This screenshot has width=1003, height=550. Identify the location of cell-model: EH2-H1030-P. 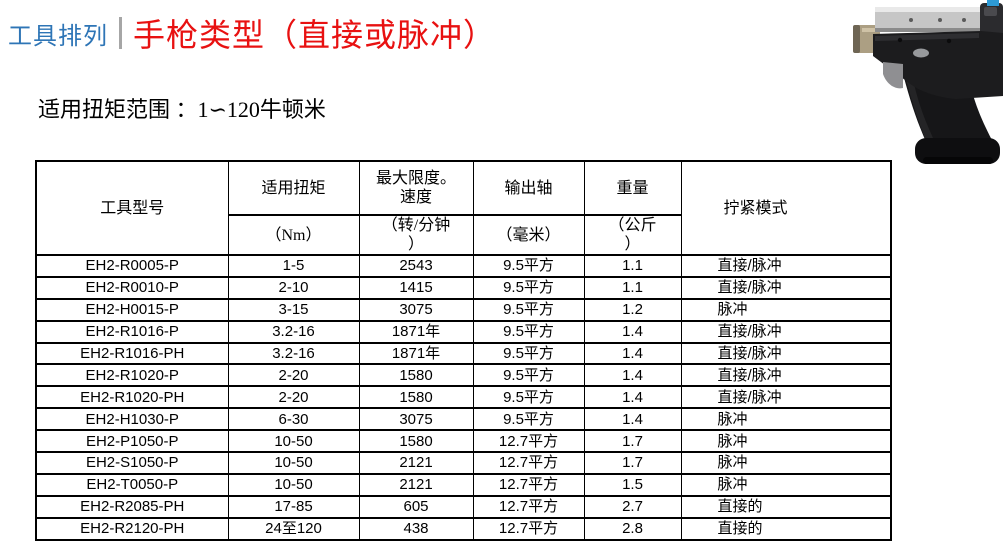
(132, 419).